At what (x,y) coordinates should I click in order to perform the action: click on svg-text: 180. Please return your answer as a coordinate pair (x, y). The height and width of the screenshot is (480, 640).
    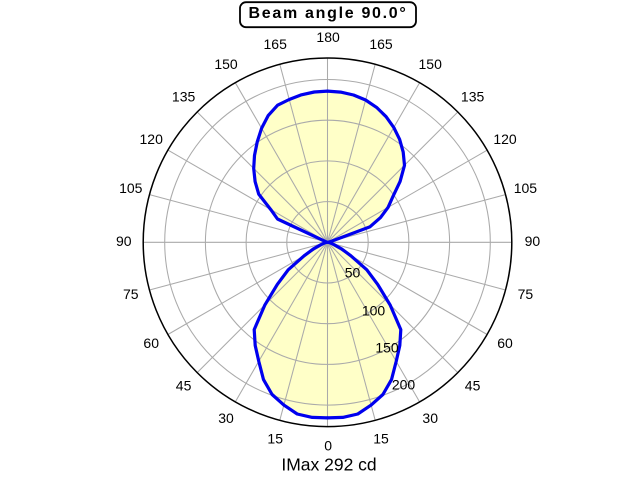
    Looking at the image, I should click on (328, 37).